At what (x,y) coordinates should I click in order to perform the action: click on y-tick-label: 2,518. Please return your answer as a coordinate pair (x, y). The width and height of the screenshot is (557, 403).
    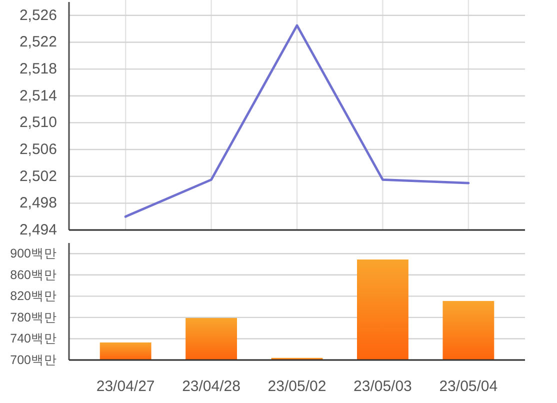
    Looking at the image, I should click on (38, 69).